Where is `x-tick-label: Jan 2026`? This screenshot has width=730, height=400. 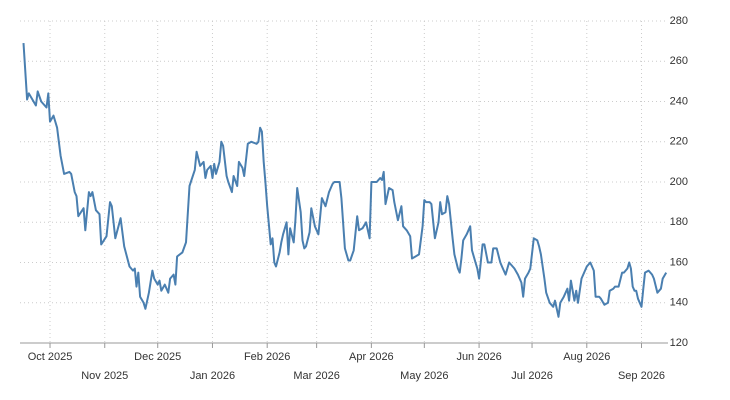 x-tick-label: Jan 2026 is located at coordinates (212, 376).